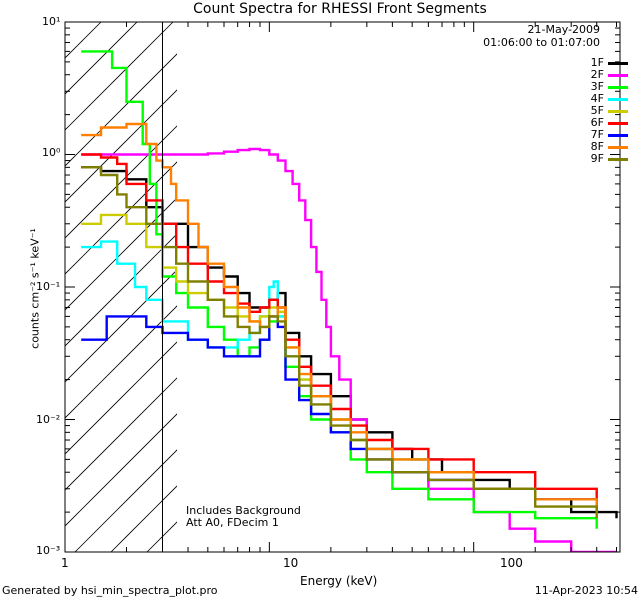 The width and height of the screenshot is (640, 600). Describe the element at coordinates (48, 286) in the screenshot. I see `y-tick-label-1e-1: 10⁻¹` at that location.